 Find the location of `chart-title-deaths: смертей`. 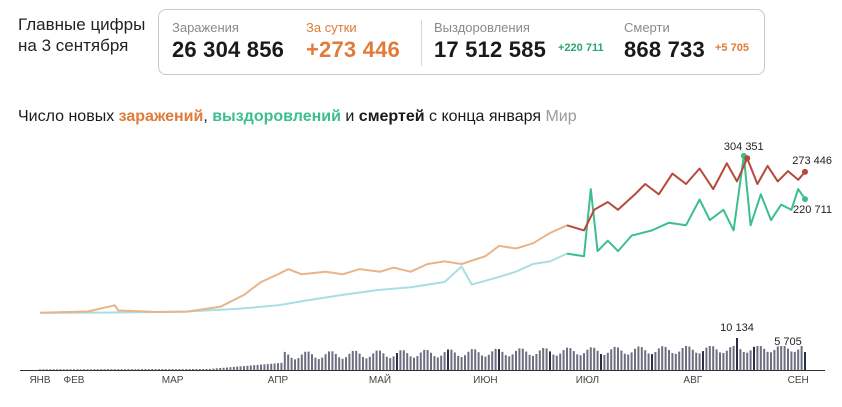

chart-title-deaths: смертей is located at coordinates (391, 116).